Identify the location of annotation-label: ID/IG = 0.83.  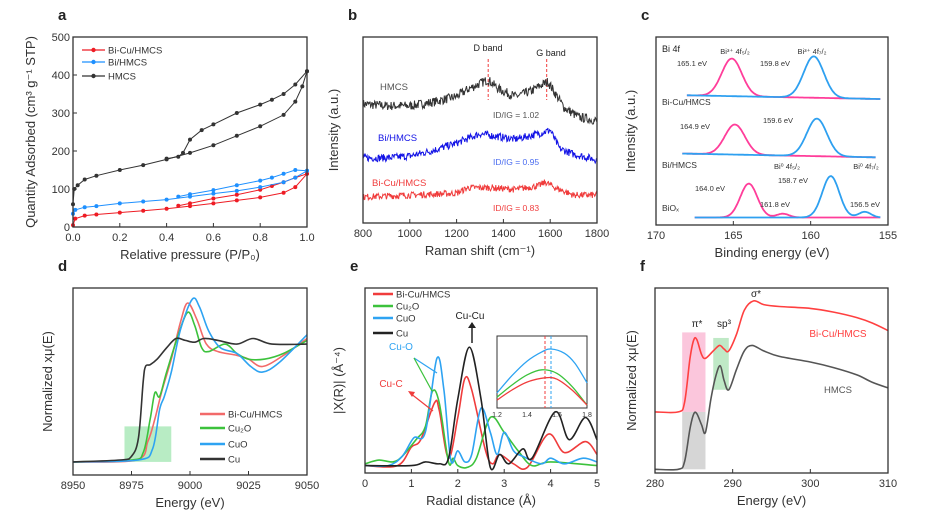
(516, 208).